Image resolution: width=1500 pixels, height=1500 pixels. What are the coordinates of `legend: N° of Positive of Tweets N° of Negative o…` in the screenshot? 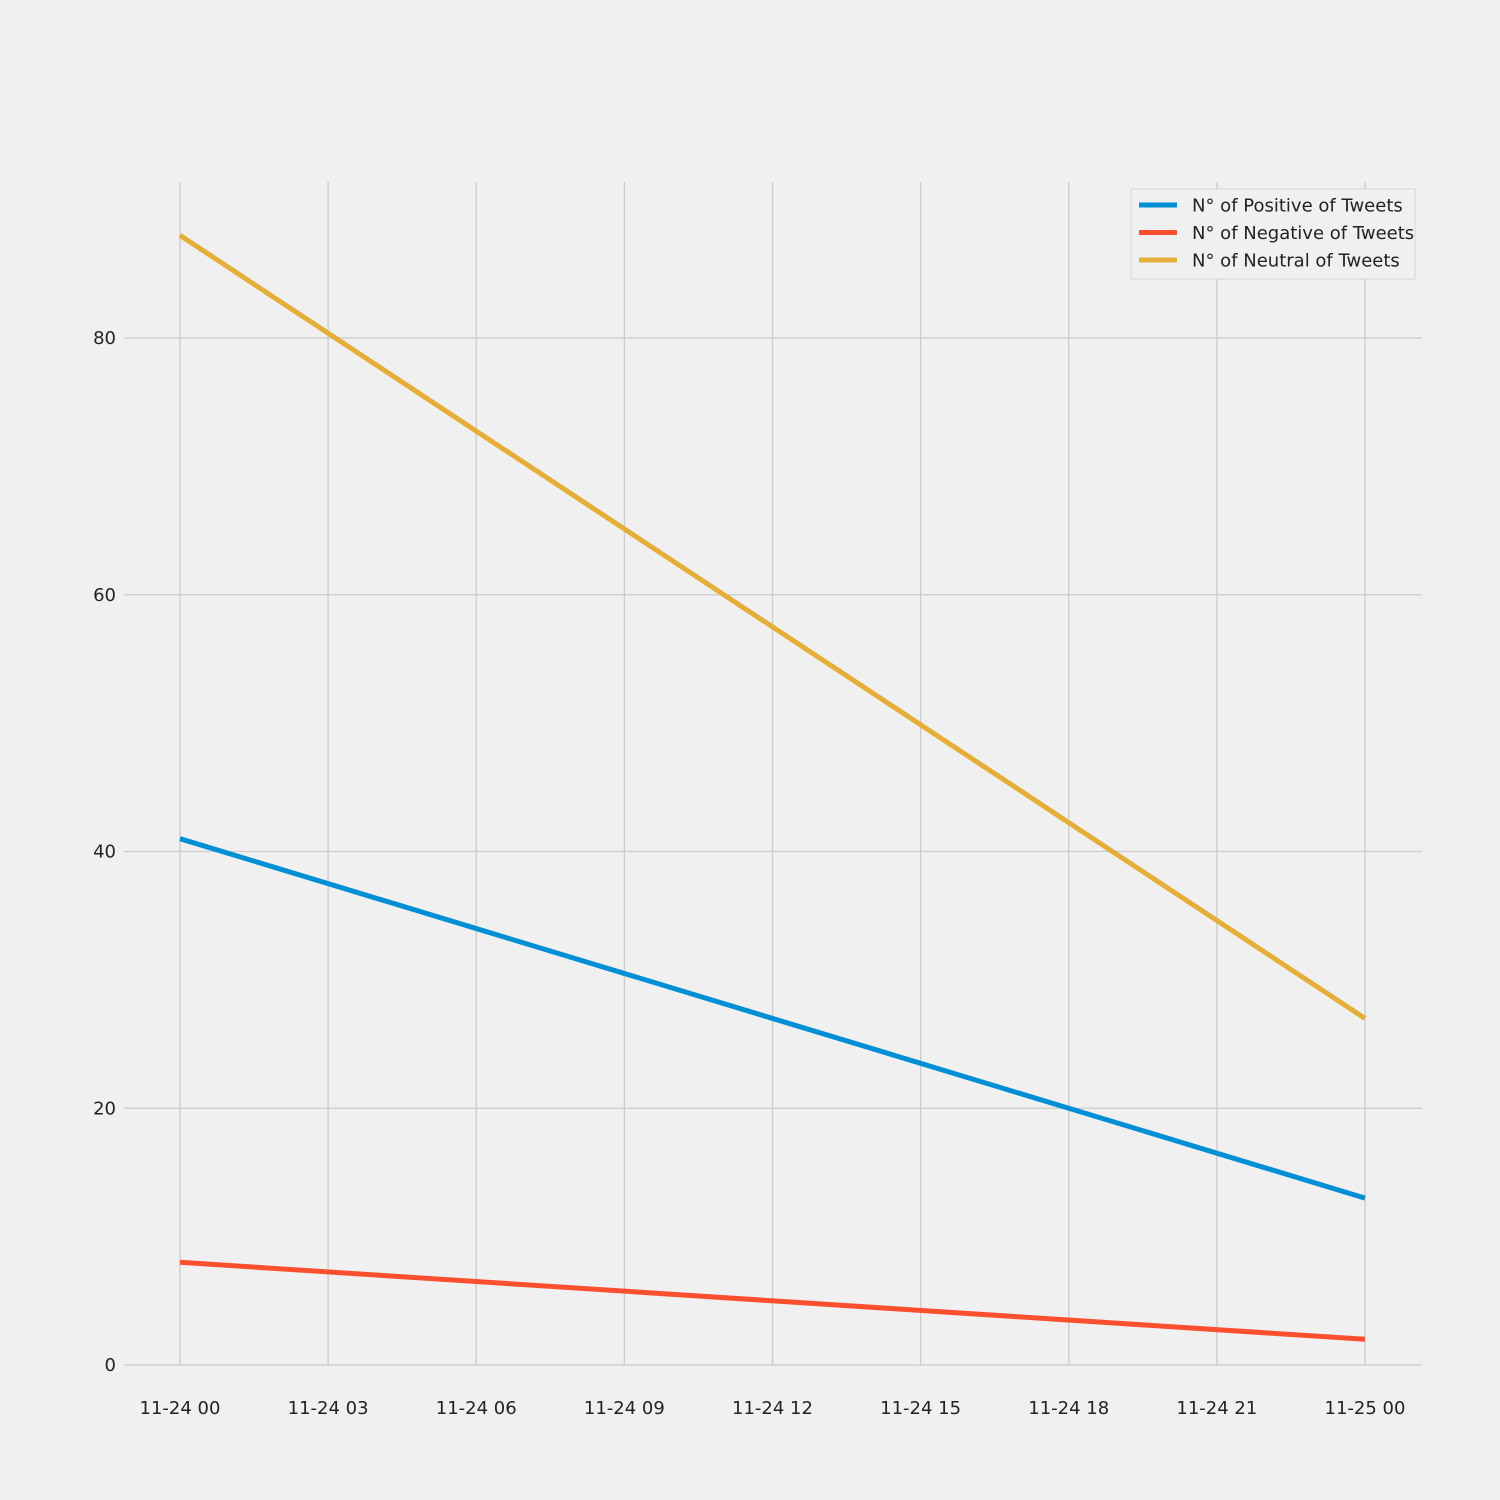 It's located at (1273, 234).